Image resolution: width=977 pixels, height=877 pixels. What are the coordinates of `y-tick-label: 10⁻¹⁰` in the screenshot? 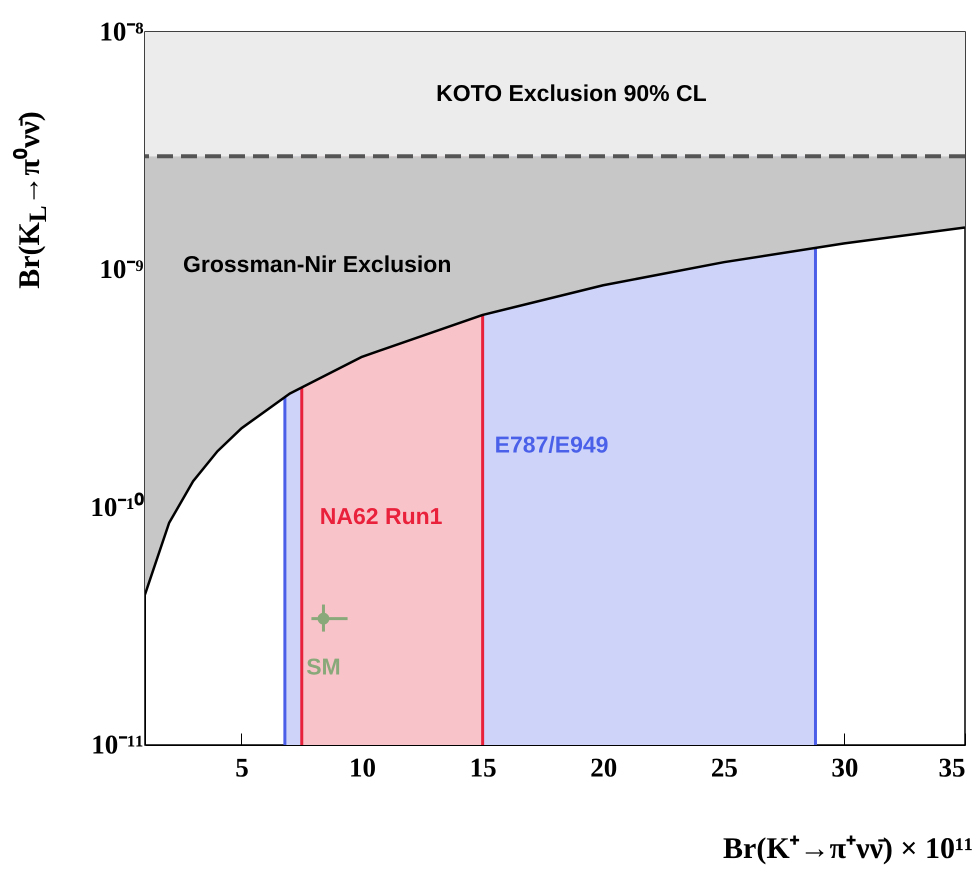 It's located at (117, 507).